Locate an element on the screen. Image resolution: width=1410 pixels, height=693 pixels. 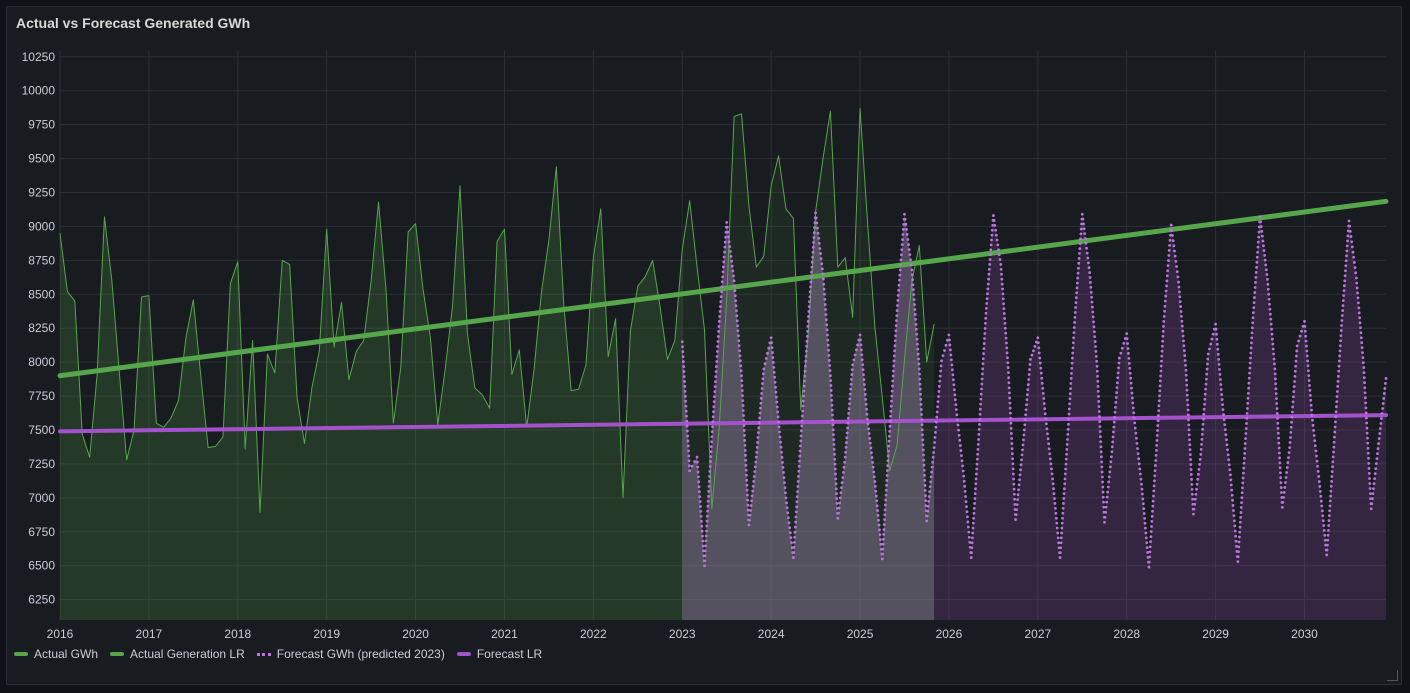
panel-title: Actual vs Forecast Generated GWh is located at coordinates (133, 23).